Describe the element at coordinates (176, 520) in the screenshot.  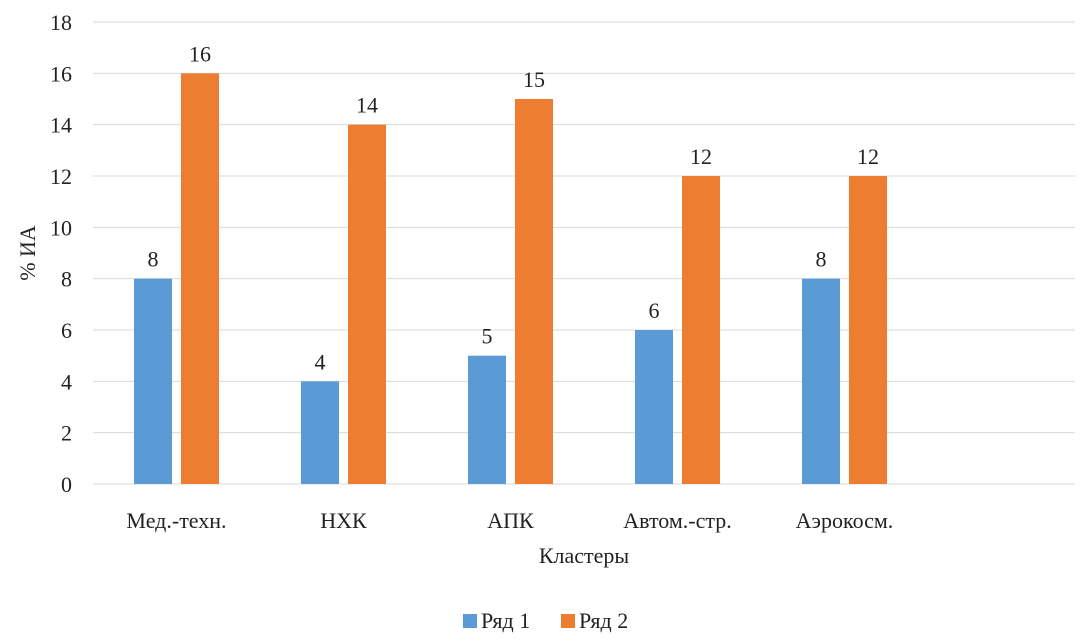
I see `x-tick-label: Мед.-техн.` at that location.